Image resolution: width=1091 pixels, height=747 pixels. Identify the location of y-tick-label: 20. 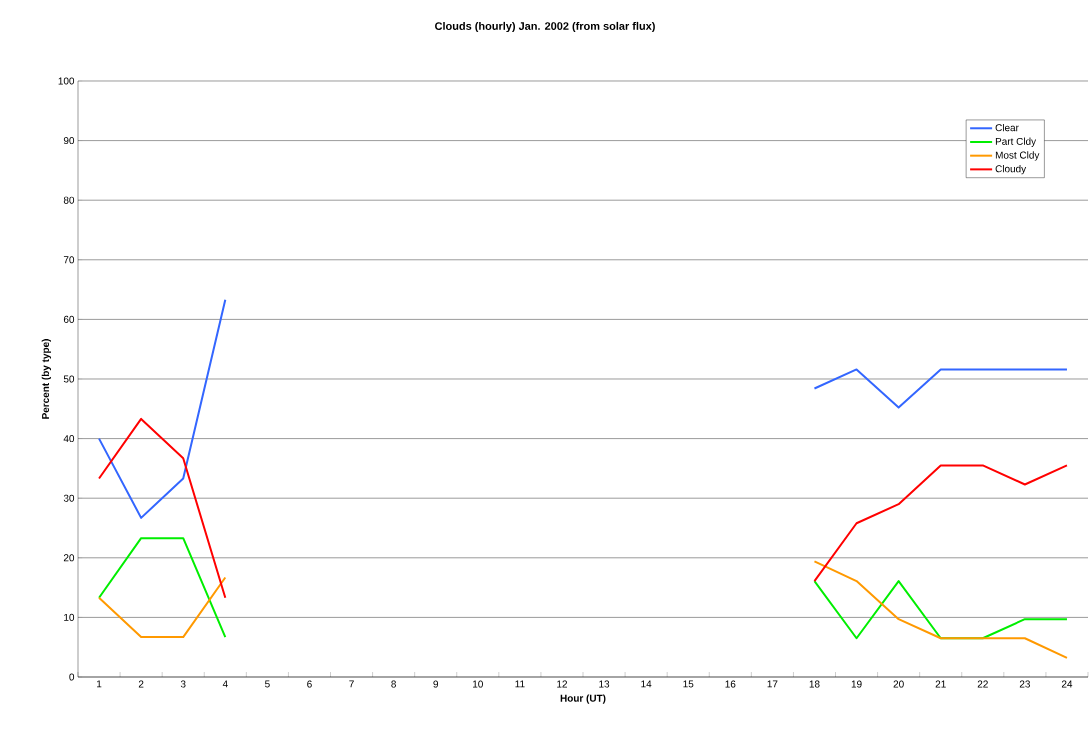
(69, 558).